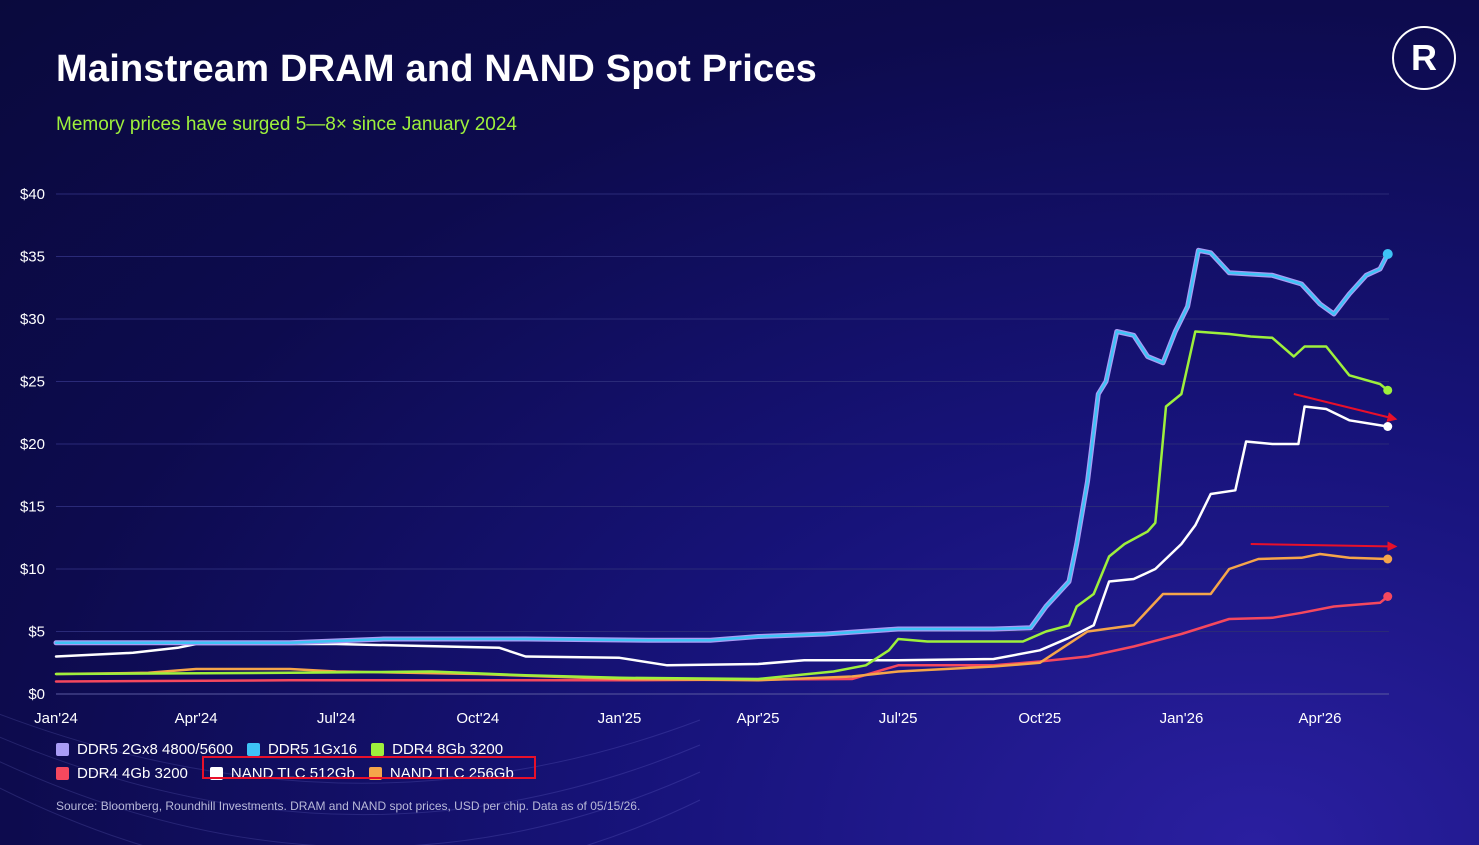 The height and width of the screenshot is (845, 1479). I want to click on y-tick-label: $20, so click(32, 444).